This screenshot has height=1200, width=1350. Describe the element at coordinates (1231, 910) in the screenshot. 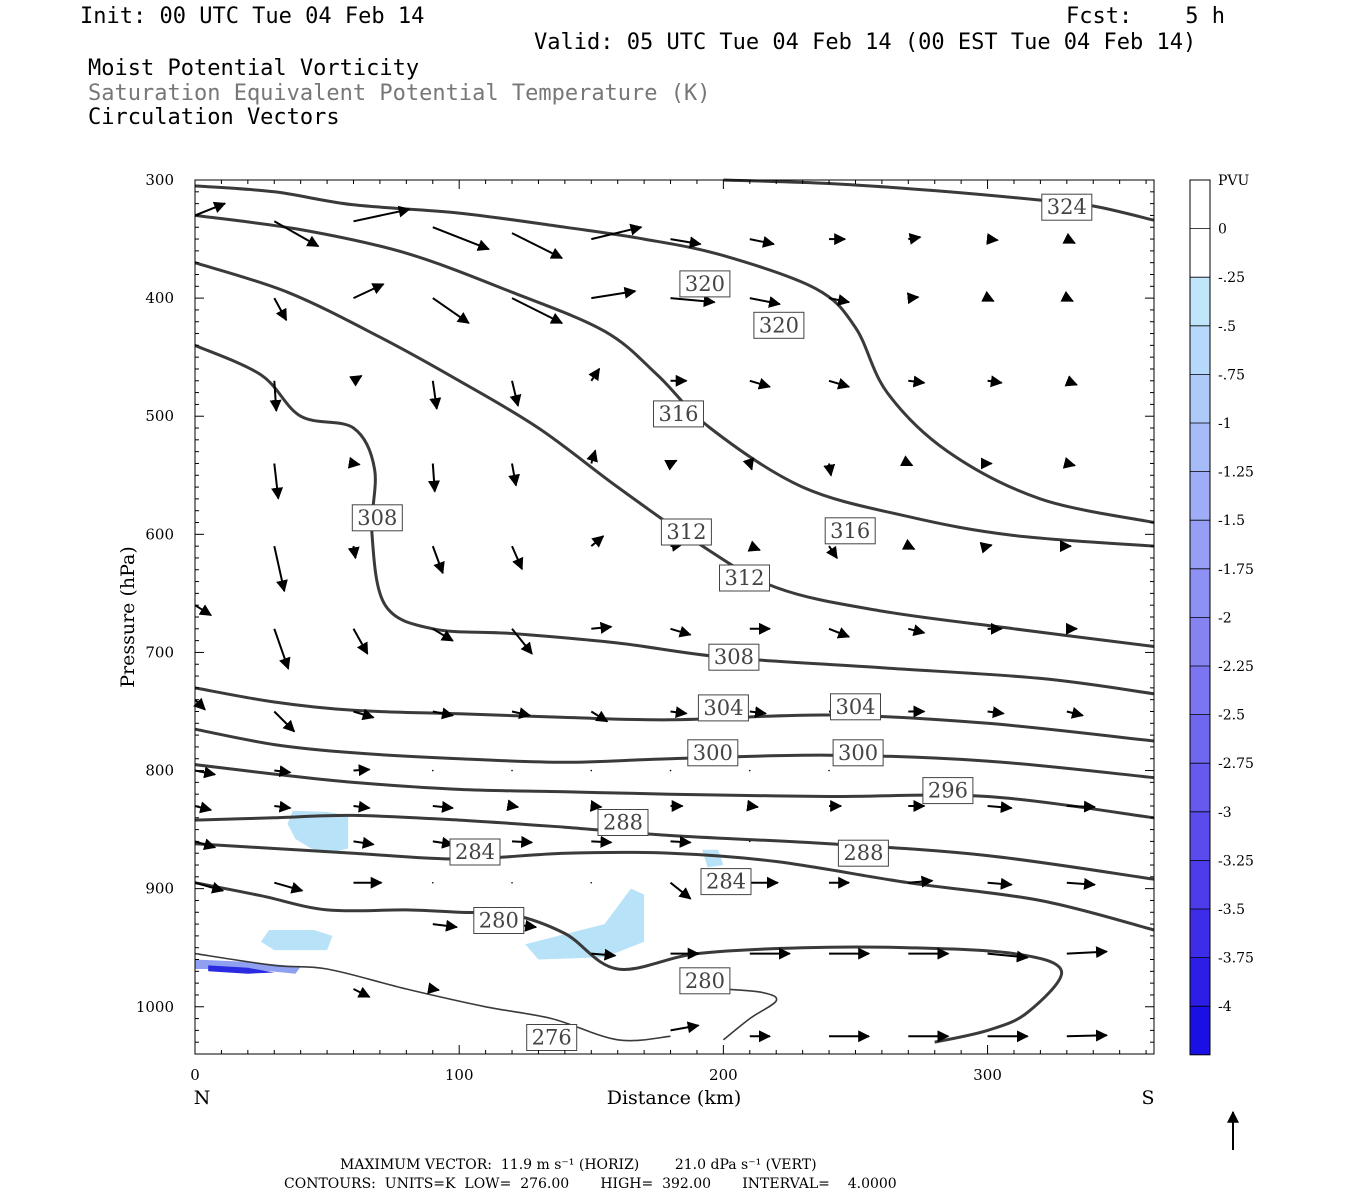

I see `colorbar-label: -3.5` at that location.